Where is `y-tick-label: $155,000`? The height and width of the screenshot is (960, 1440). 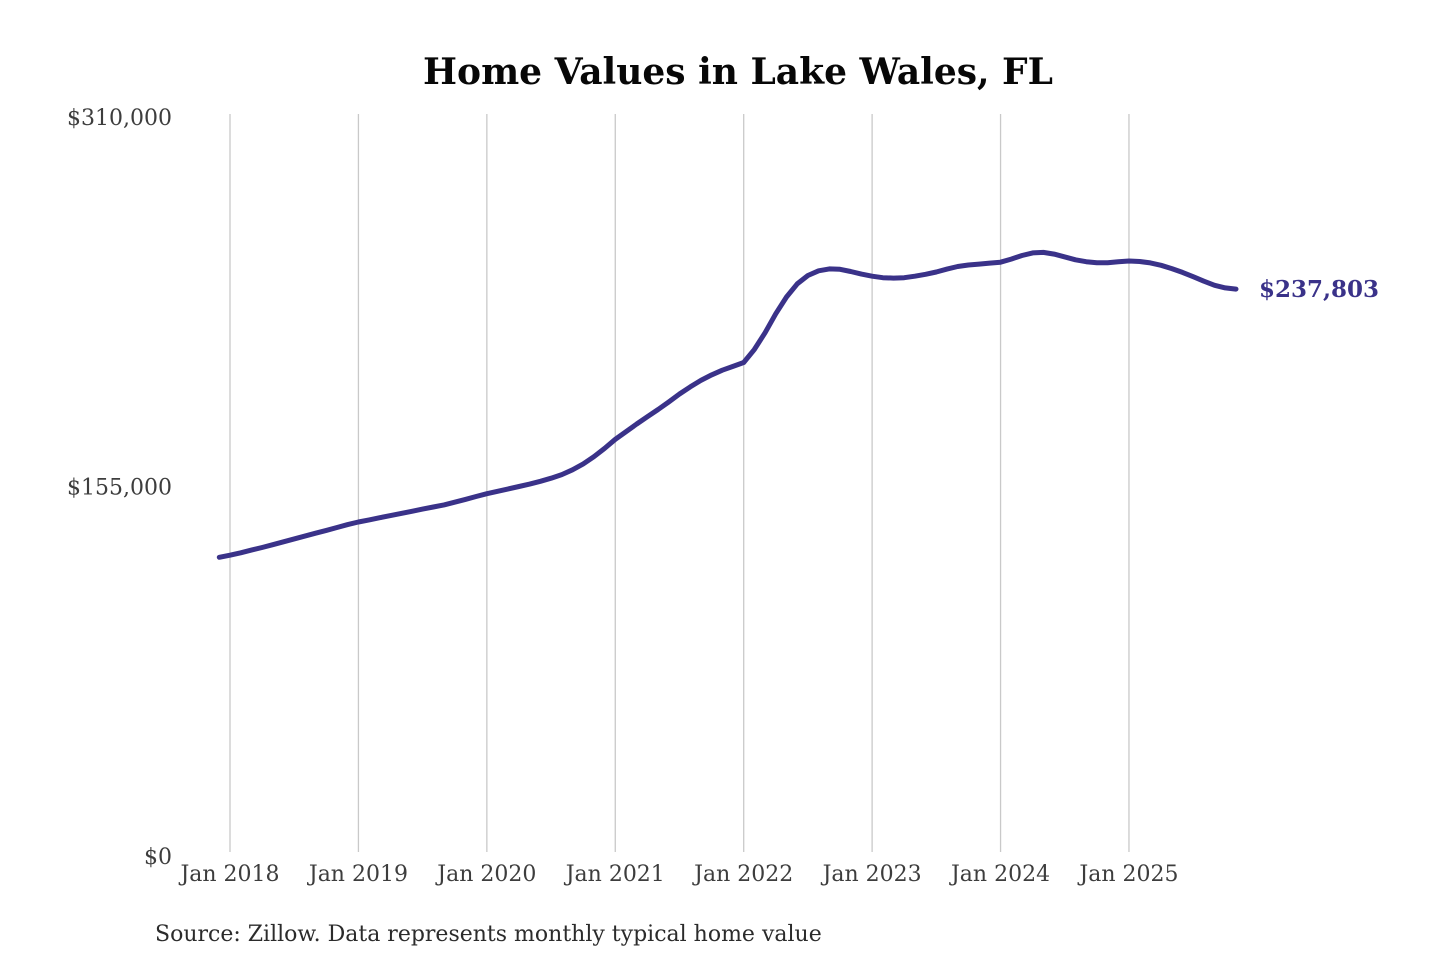
y-tick-label: $155,000 is located at coordinates (119, 488).